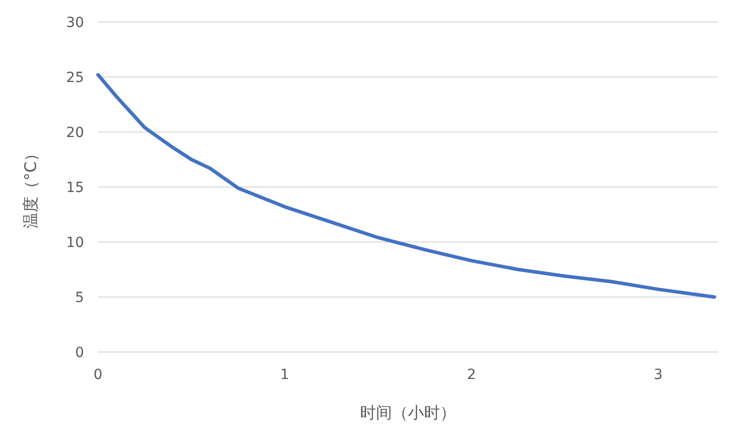  I want to click on y-tick-label: 15, so click(75, 188).